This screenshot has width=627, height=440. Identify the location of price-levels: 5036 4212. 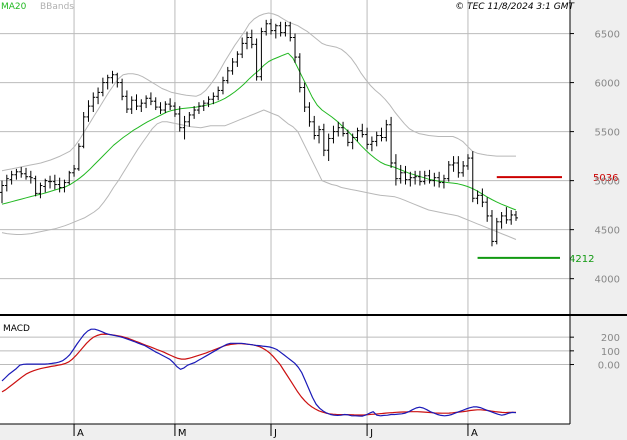
(547, 219).